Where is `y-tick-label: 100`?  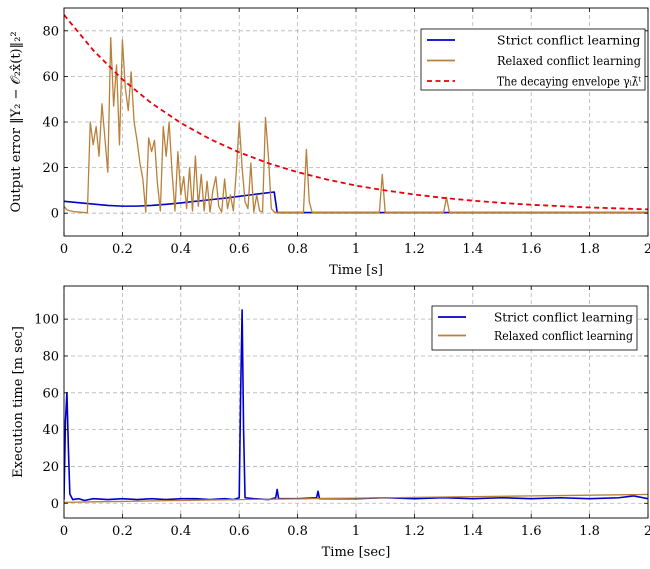
y-tick-label: 100 is located at coordinates (46, 320).